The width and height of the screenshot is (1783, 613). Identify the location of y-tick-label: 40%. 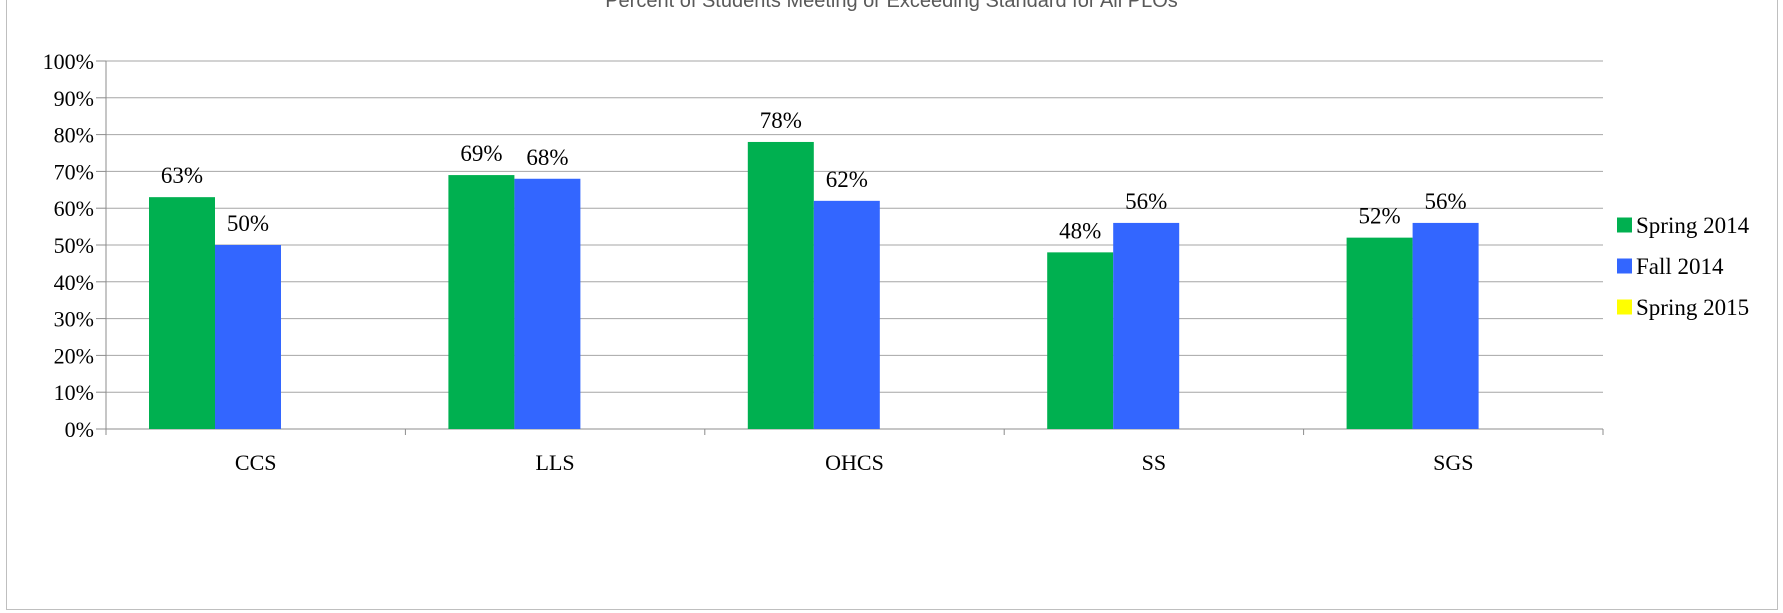
(74, 282).